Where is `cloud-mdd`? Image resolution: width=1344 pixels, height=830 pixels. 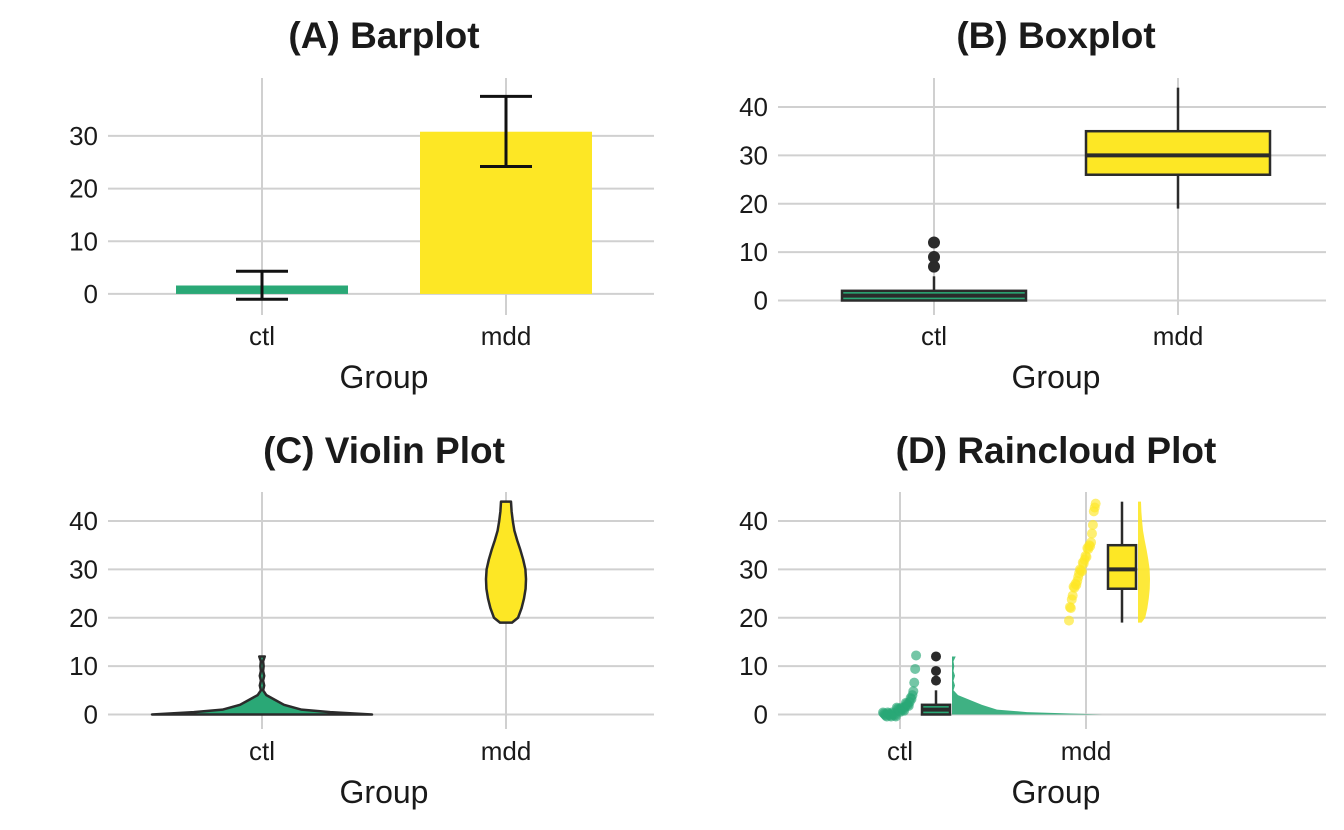 cloud-mdd is located at coordinates (1144, 562).